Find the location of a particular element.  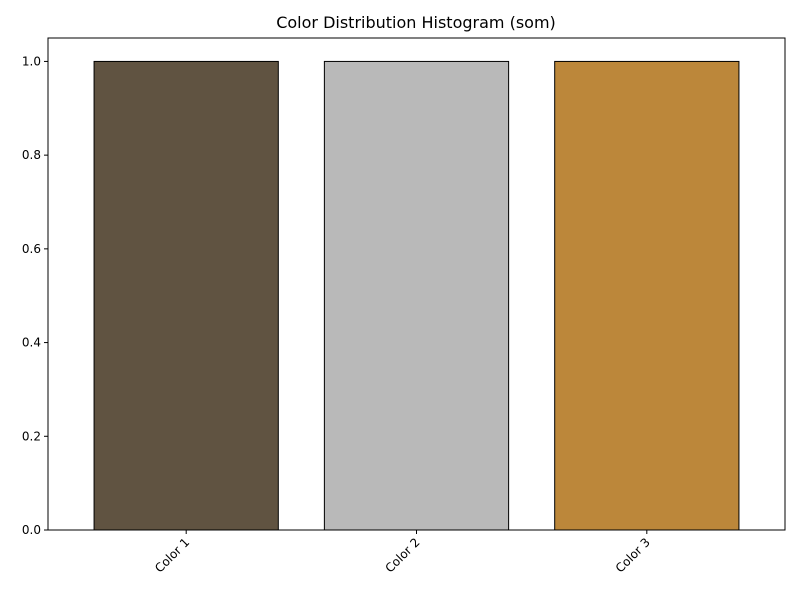

x-tick-label: Color 1 is located at coordinates (172, 555).